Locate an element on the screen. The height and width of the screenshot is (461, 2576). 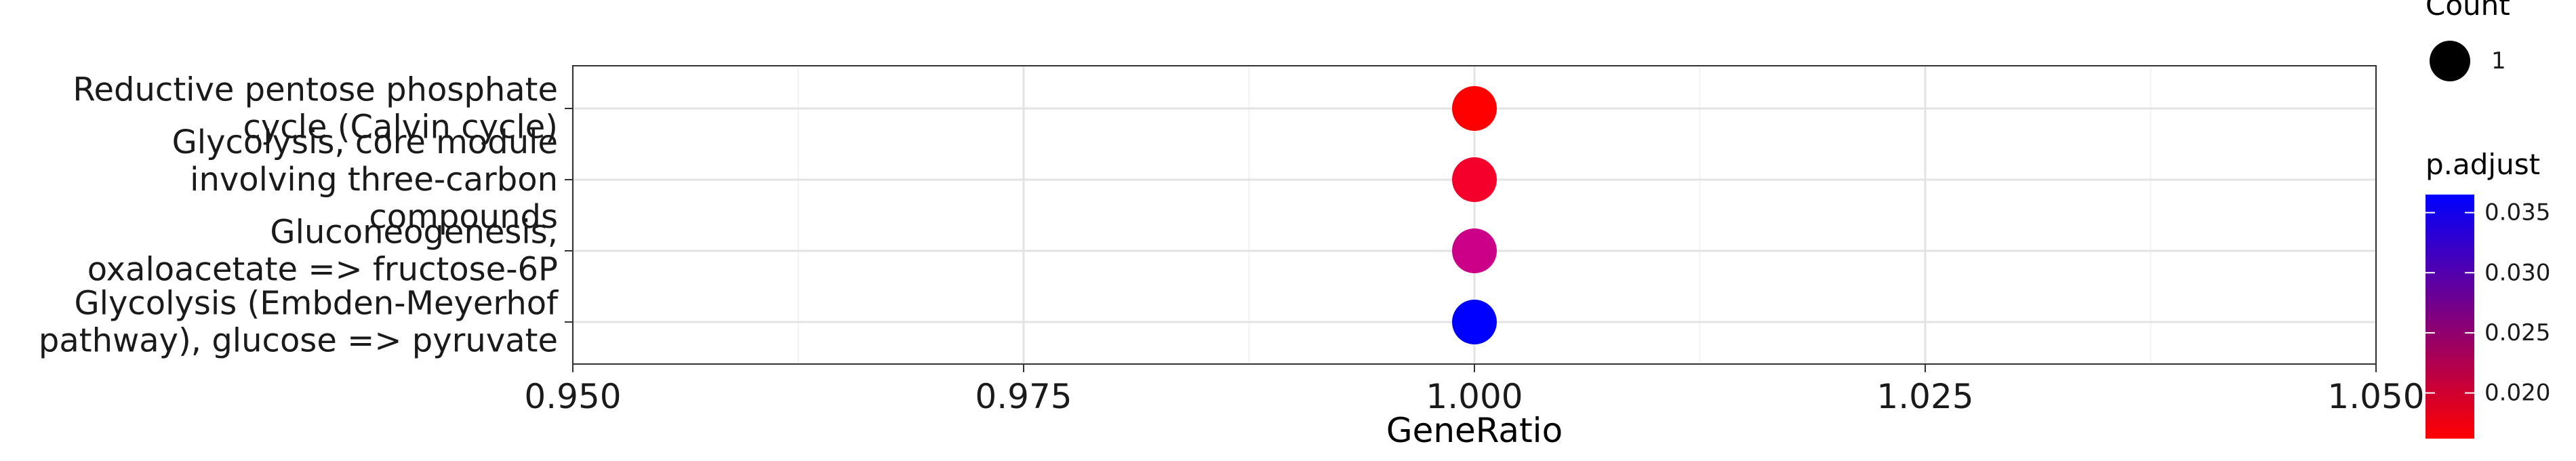
x-axis-title: GeneRatio is located at coordinates (1474, 430).